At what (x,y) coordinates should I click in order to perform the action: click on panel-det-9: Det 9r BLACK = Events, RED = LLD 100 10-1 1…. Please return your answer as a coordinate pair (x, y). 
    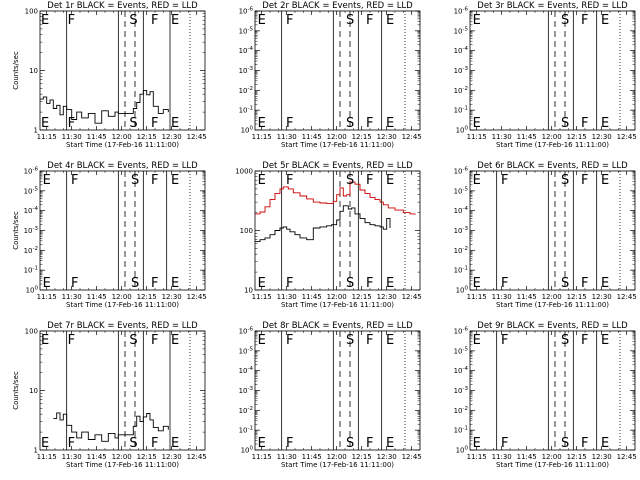
    Looking at the image, I should click on (545, 395).